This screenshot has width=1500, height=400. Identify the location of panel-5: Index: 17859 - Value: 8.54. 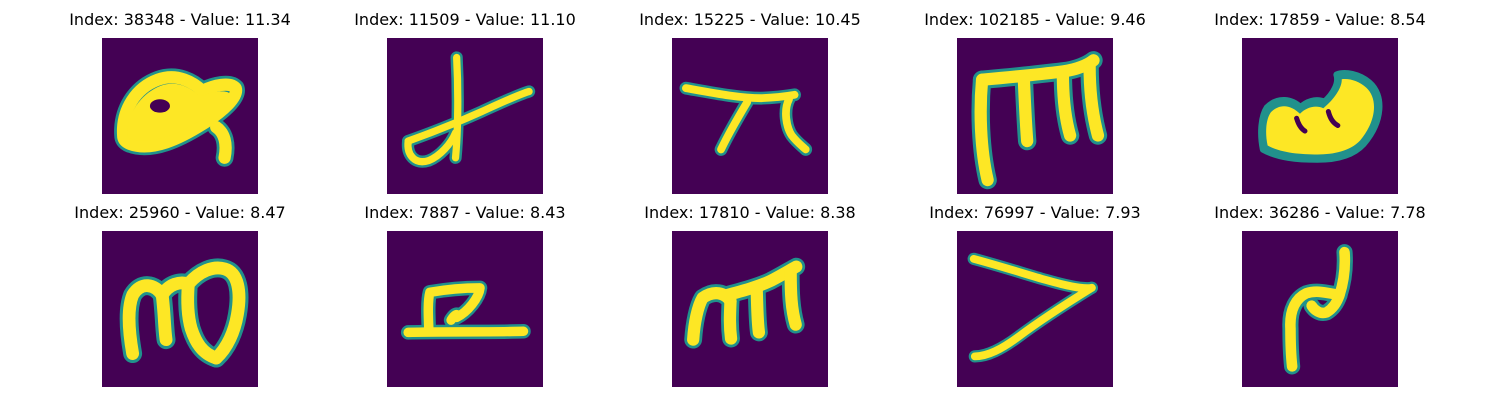
(1320, 102).